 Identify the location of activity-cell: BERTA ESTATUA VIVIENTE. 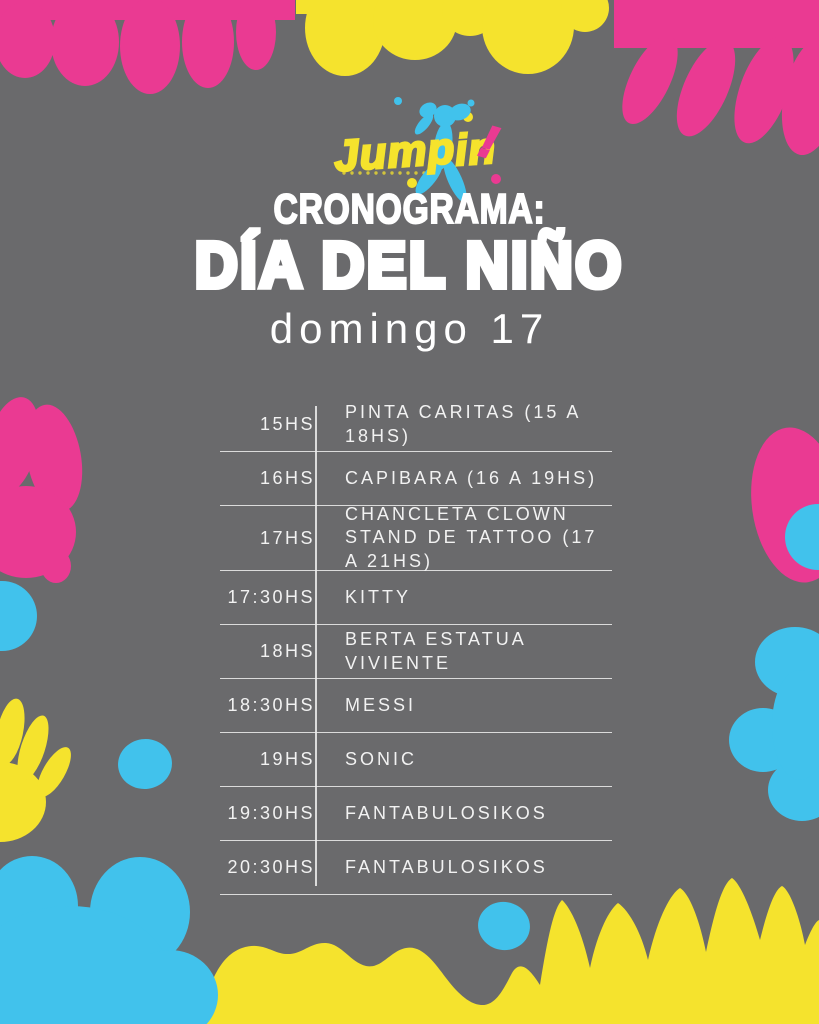
(435, 651).